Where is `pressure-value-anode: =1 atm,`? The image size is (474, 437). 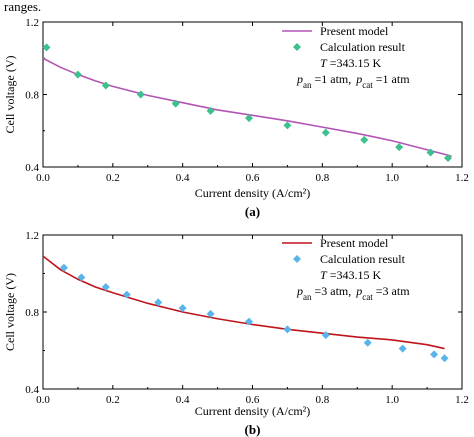
pressure-value-anode: =1 atm, is located at coordinates (332, 79).